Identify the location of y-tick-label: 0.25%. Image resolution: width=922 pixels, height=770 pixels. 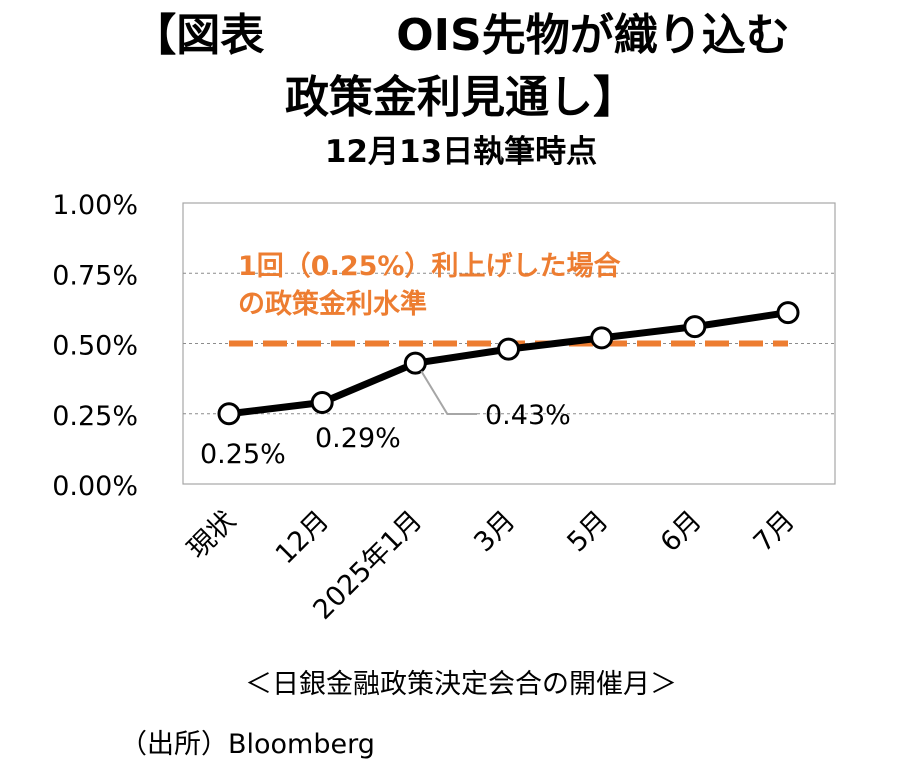
(95, 416).